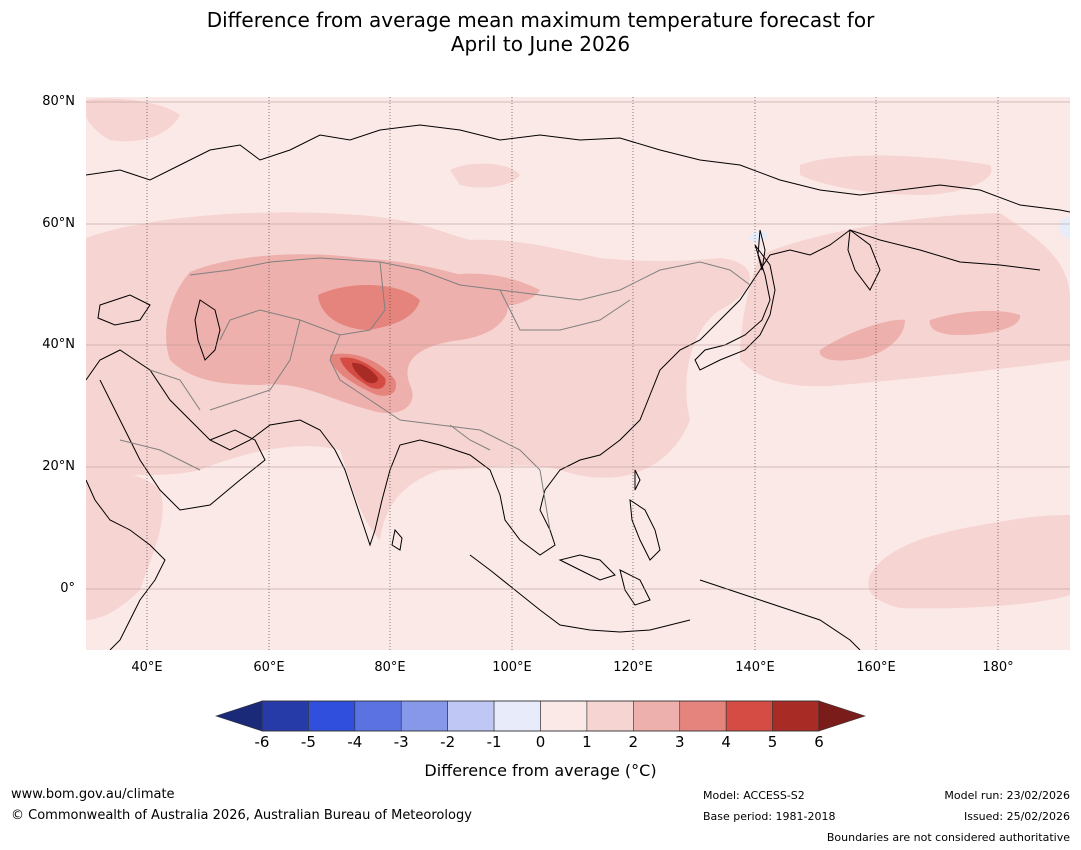 The width and height of the screenshot is (1081, 850). I want to click on coastline-taiwan-philippines, so click(645, 515).